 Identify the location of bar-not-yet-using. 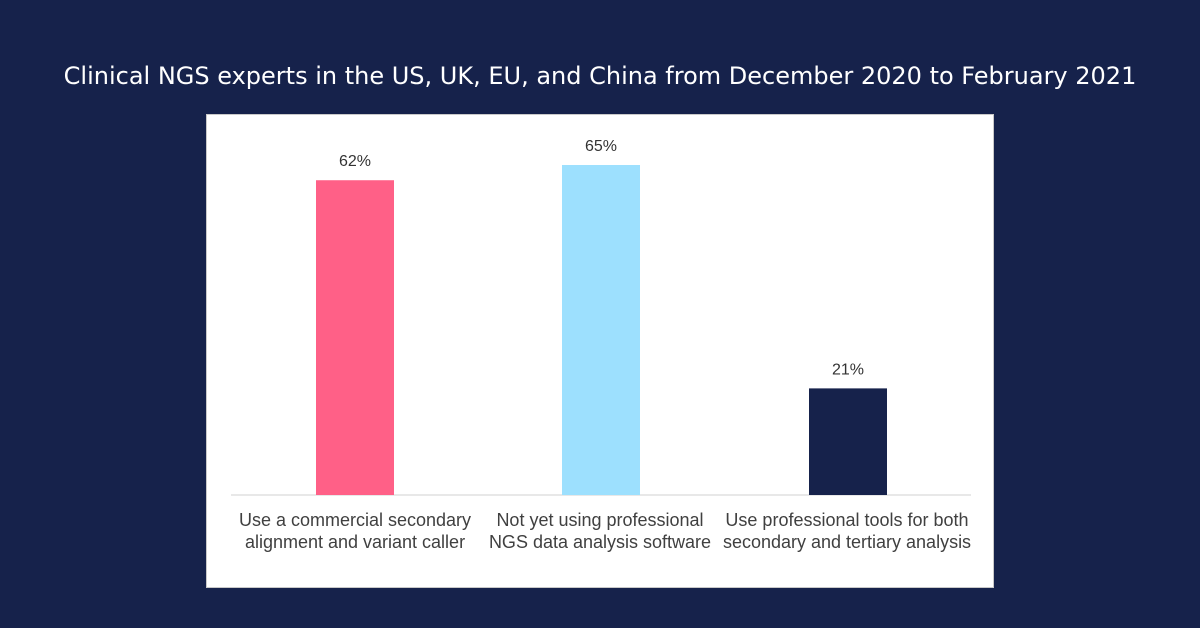
(601, 330).